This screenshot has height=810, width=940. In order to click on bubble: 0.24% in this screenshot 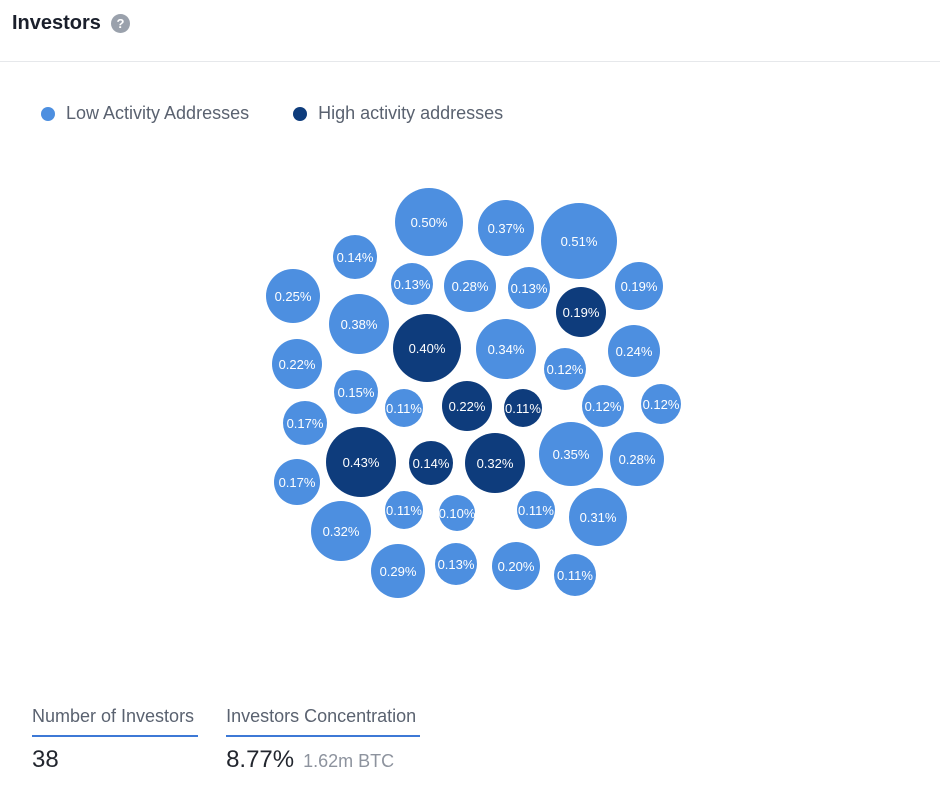, I will do `click(634, 351)`.